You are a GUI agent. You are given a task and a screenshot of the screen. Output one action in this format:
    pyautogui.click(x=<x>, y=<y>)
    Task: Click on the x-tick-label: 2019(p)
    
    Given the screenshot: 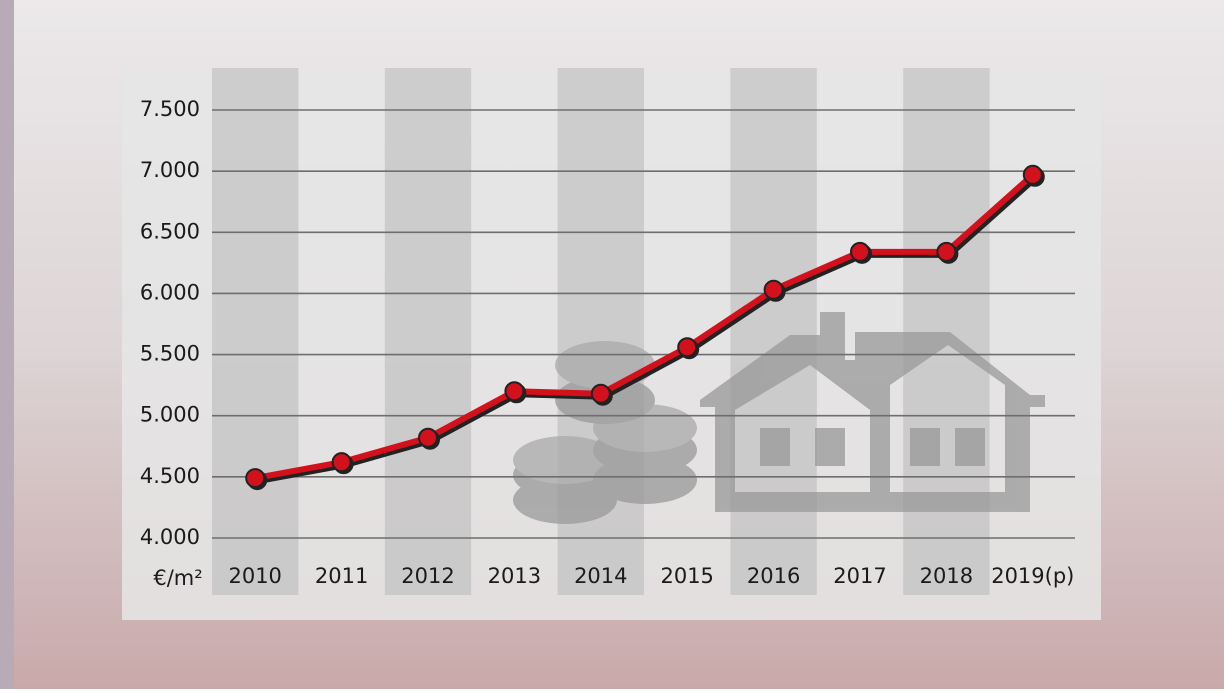 What is the action you would take?
    pyautogui.click(x=1032, y=576)
    